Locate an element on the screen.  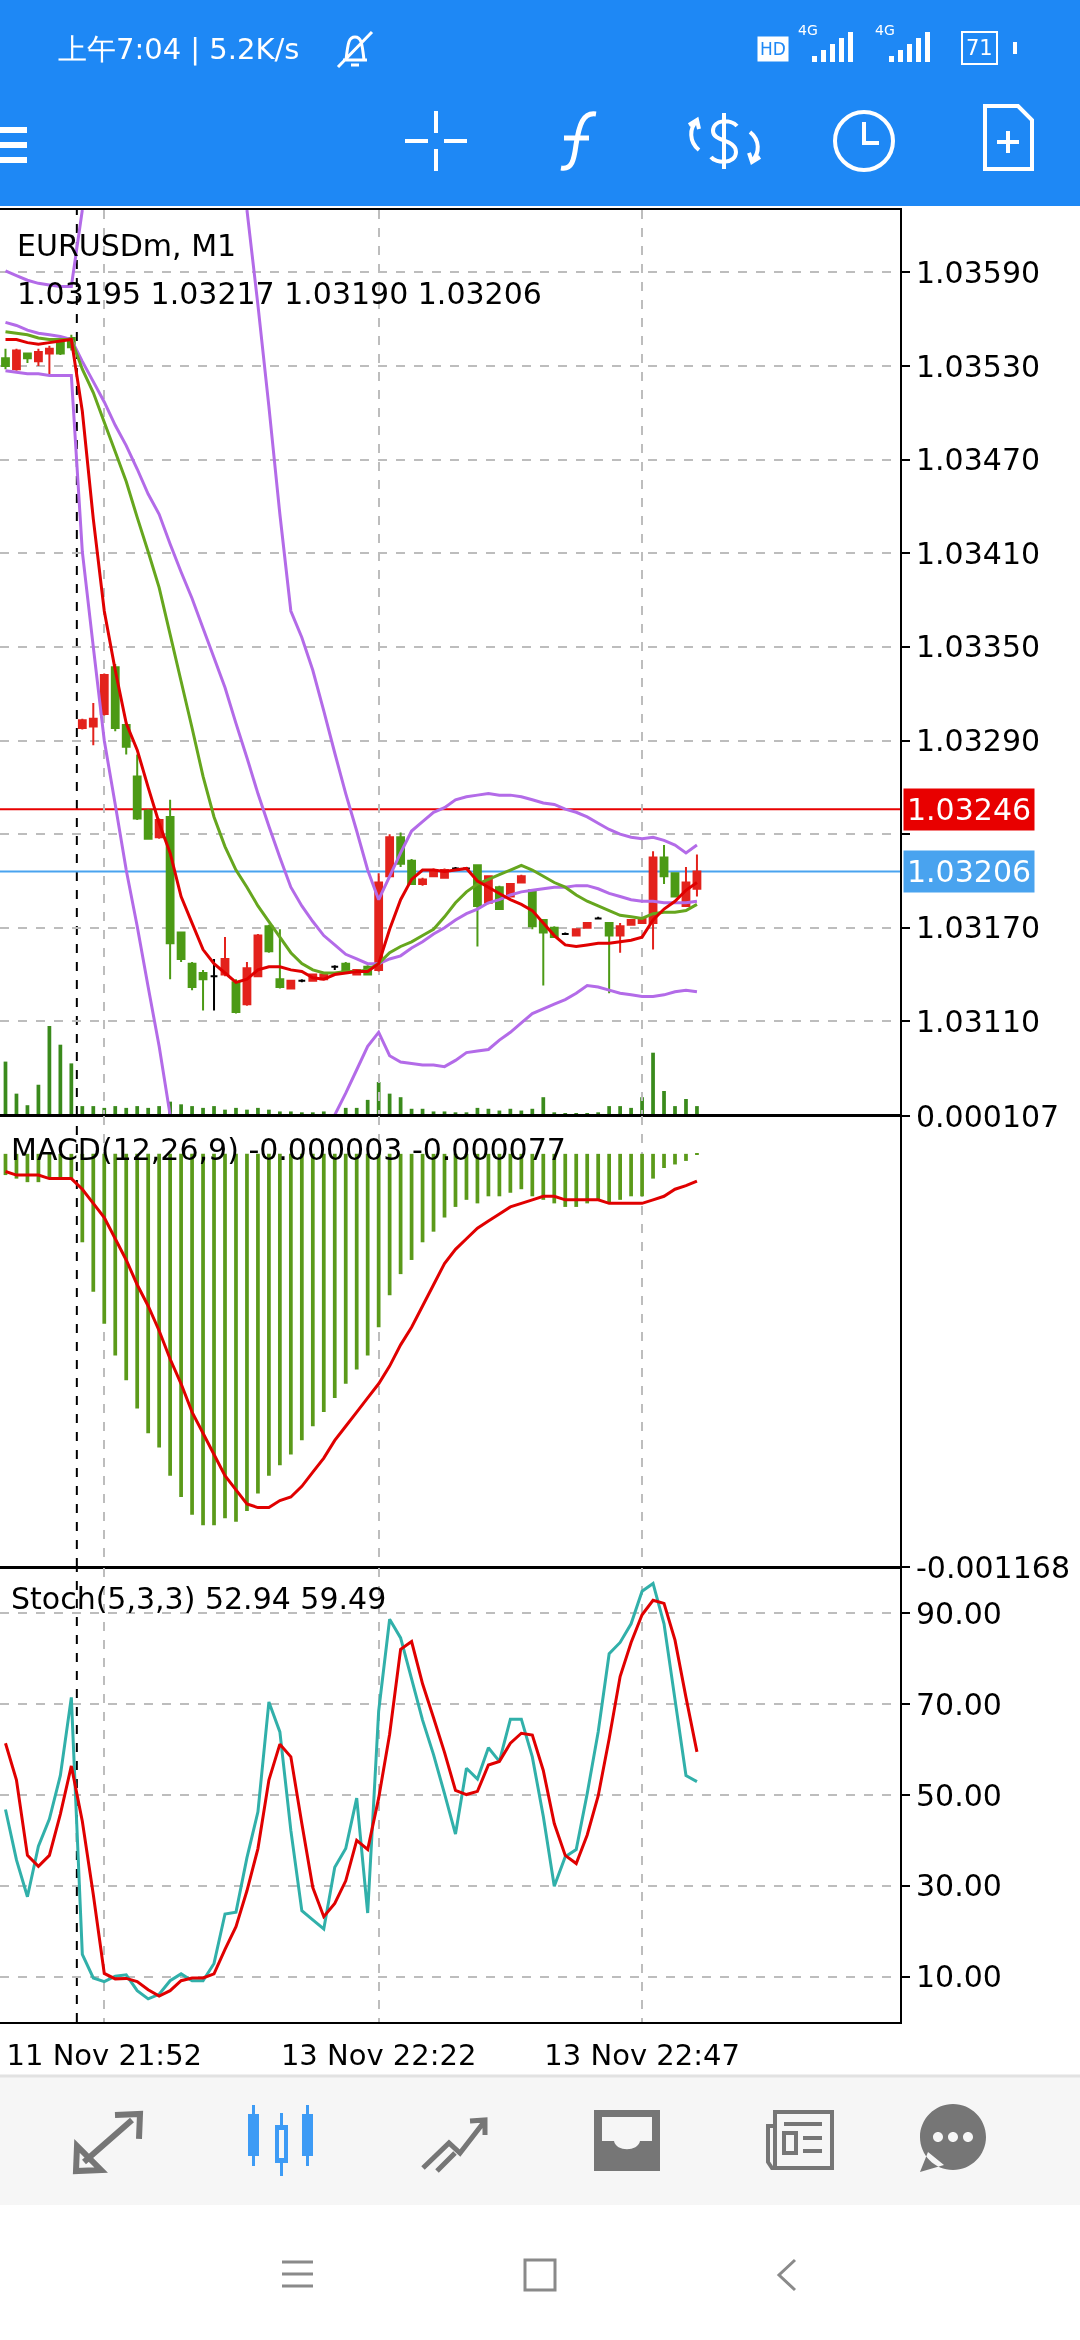
y-tick-label: 70.00 is located at coordinates (959, 1704).